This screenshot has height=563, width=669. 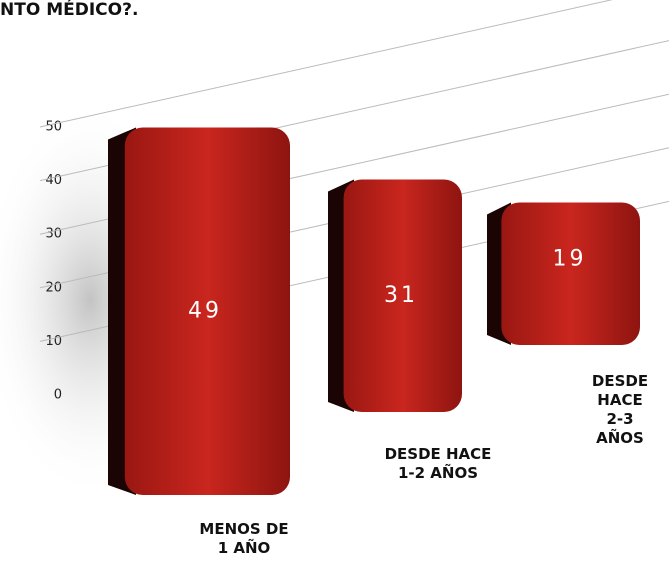 I want to click on y-tick-label: 40, so click(x=53, y=180).